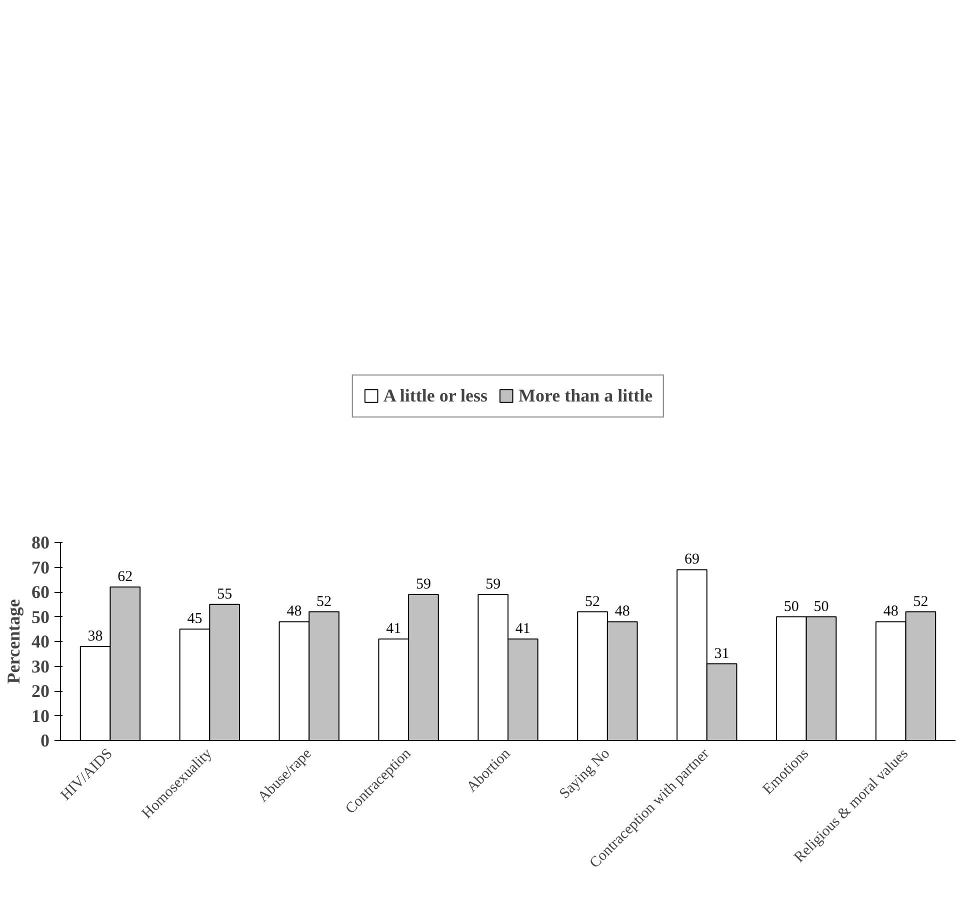 The image size is (976, 900). Describe the element at coordinates (41, 666) in the screenshot. I see `y-tick-label: 30` at that location.